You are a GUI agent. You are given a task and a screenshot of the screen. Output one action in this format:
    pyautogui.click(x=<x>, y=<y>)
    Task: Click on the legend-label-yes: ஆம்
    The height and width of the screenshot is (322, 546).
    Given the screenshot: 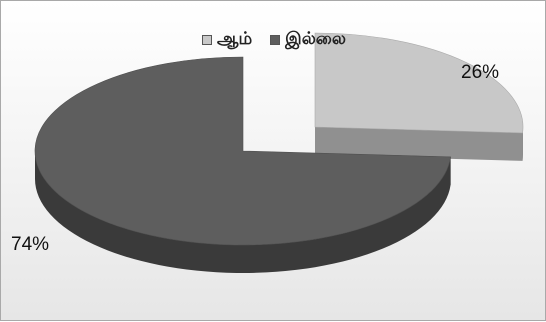 What is the action you would take?
    pyautogui.click(x=234, y=40)
    